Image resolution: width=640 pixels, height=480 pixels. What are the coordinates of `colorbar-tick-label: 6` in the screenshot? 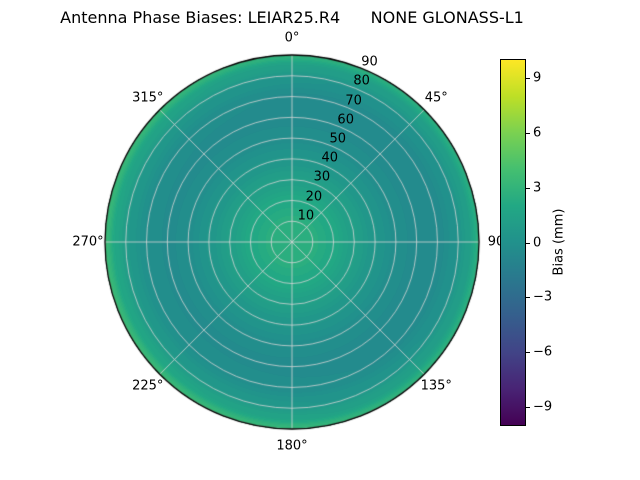 It's located at (537, 133).